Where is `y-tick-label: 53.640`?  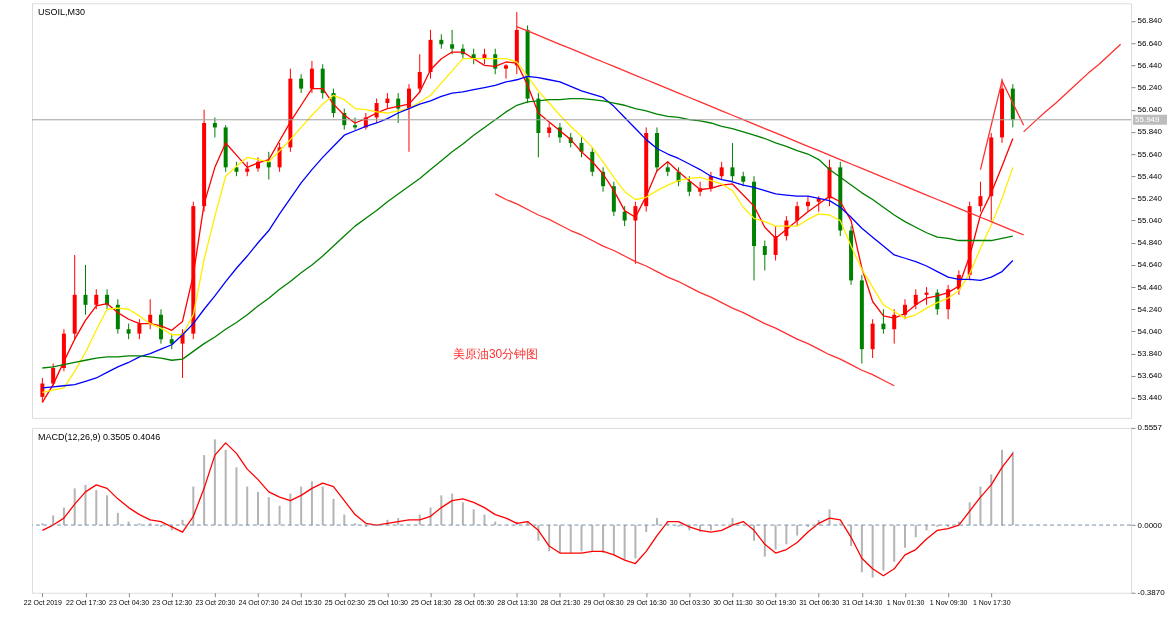
y-tick-label: 53.640 is located at coordinates (1150, 376).